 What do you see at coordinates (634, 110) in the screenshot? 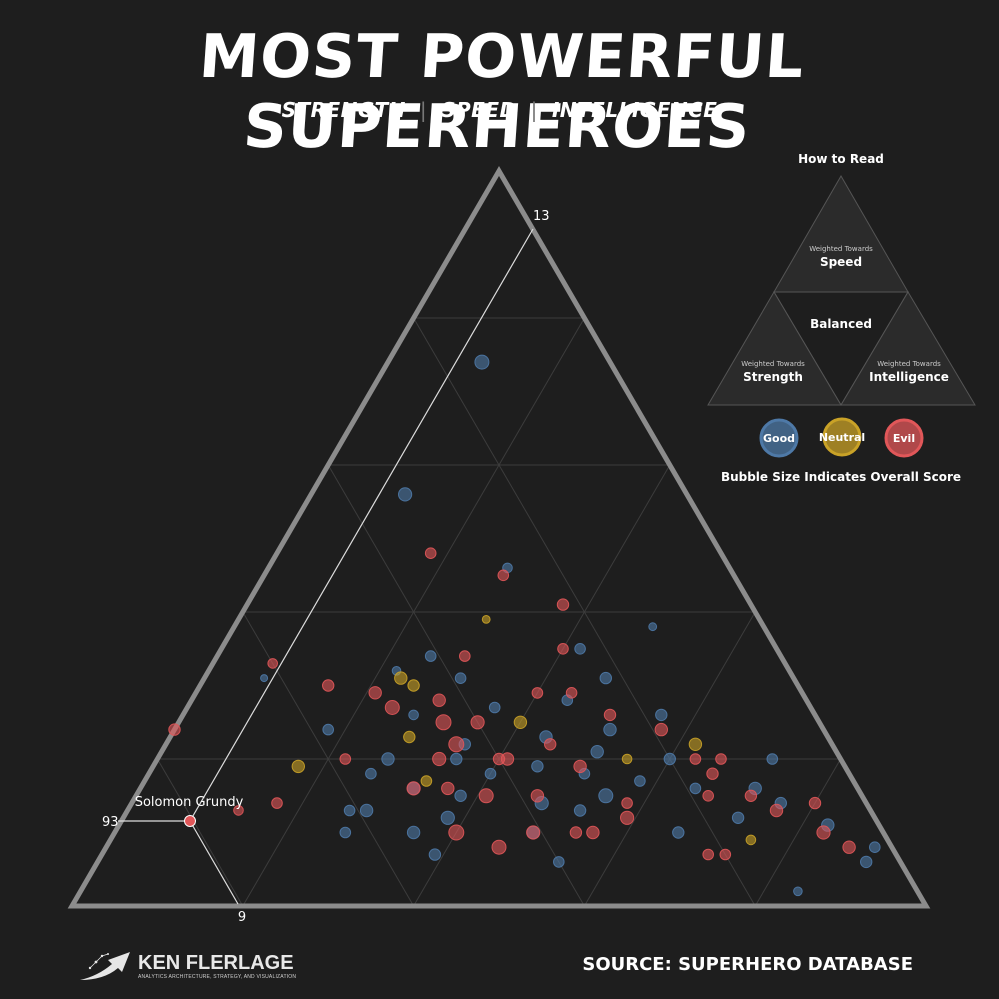
I see `subtitle-intelligence: INTELLIGENCE` at bounding box center [634, 110].